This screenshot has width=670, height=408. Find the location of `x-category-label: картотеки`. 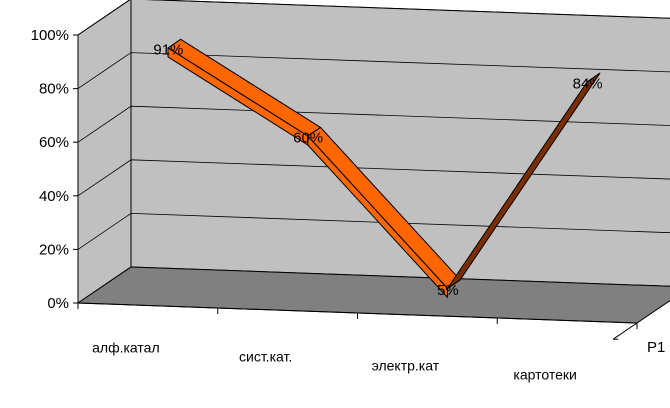

x-category-label: картотеки is located at coordinates (544, 375).